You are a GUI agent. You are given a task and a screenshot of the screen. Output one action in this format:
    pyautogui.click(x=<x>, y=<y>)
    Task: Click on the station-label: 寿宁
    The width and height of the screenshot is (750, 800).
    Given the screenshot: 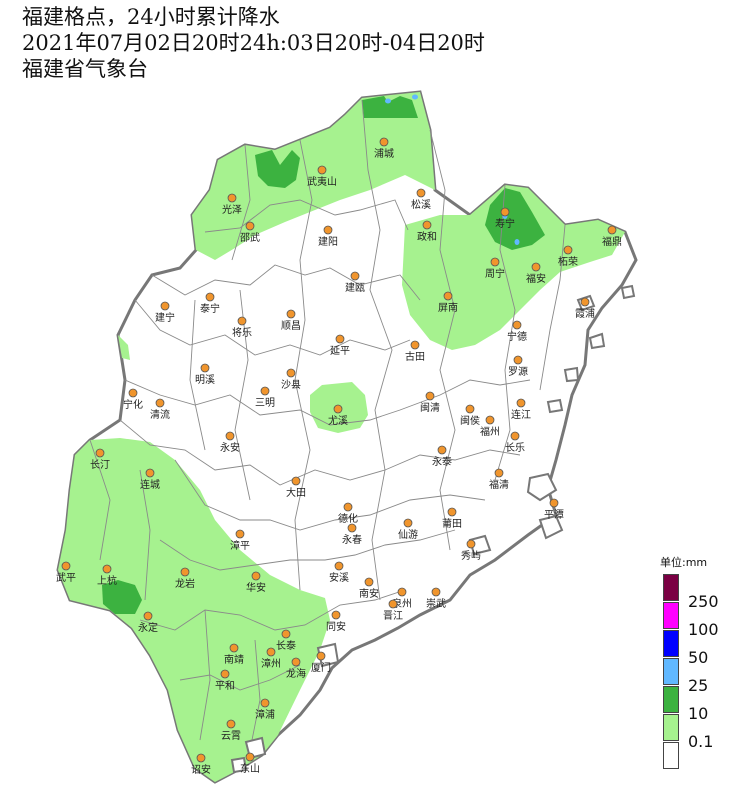 What is the action you would take?
    pyautogui.click(x=505, y=223)
    